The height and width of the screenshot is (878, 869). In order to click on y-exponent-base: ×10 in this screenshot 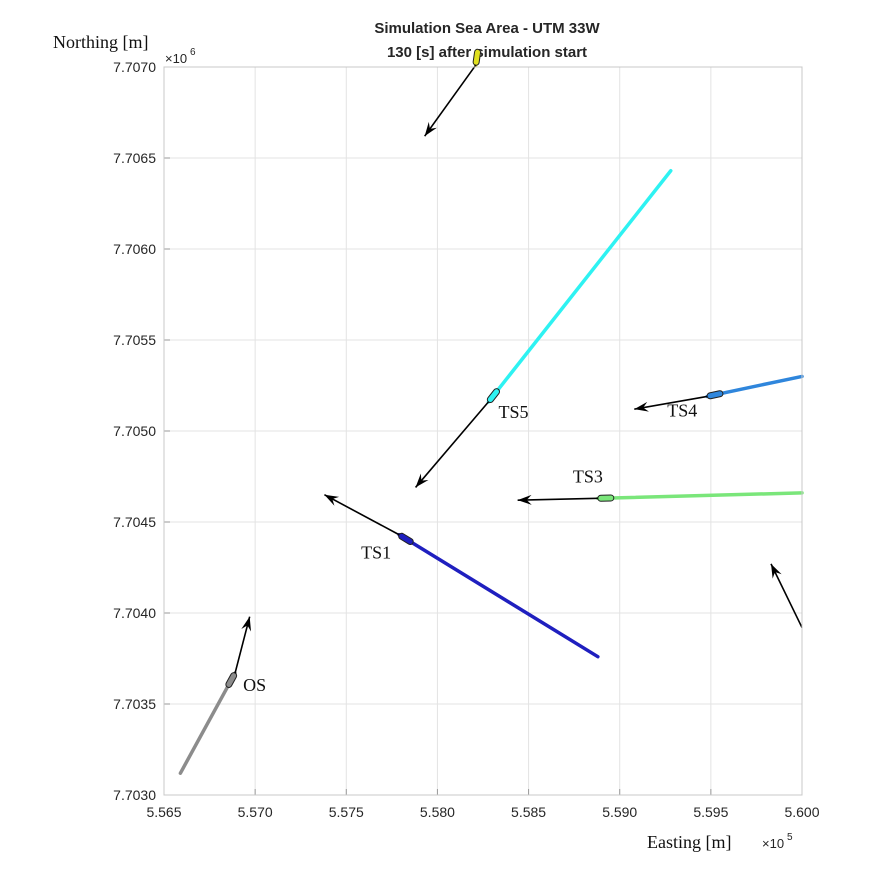, I will do `click(176, 58)`.